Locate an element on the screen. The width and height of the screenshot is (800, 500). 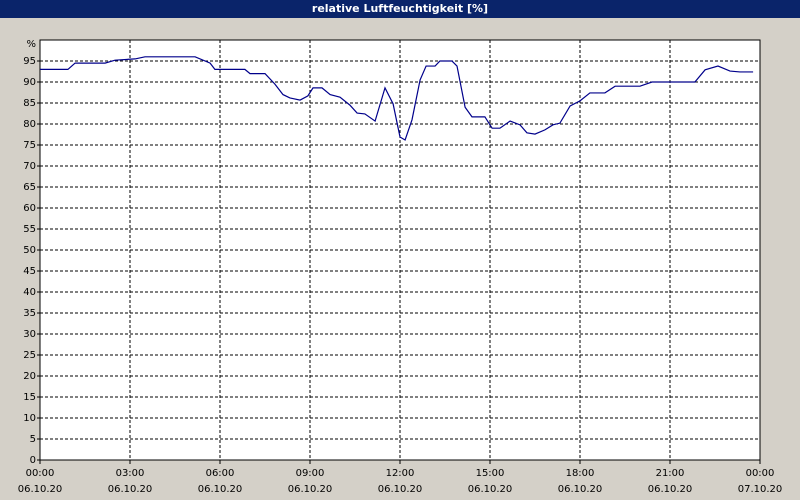
title-bar is located at coordinates (400, 9).